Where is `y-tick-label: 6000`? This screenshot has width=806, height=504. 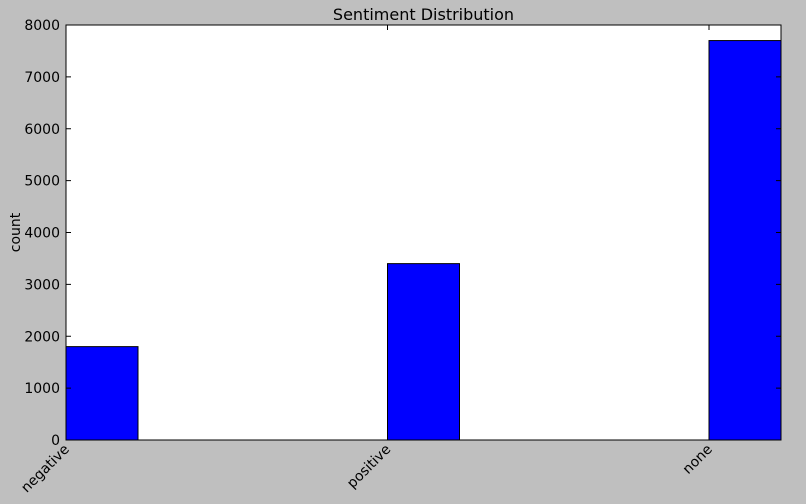
y-tick-label: 6000 is located at coordinates (42, 130).